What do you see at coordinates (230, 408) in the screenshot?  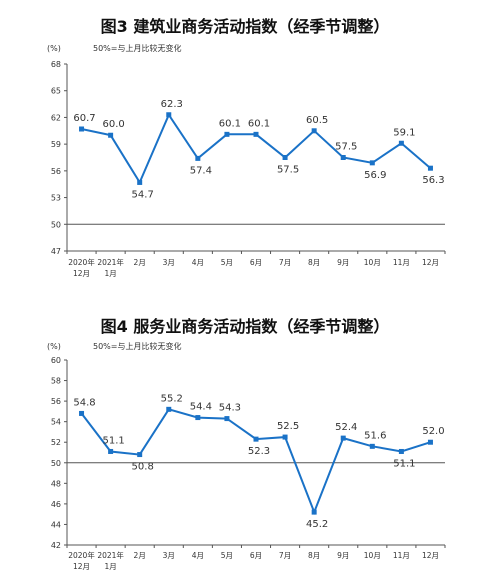 I see `data-label: 54.3` at bounding box center [230, 408].